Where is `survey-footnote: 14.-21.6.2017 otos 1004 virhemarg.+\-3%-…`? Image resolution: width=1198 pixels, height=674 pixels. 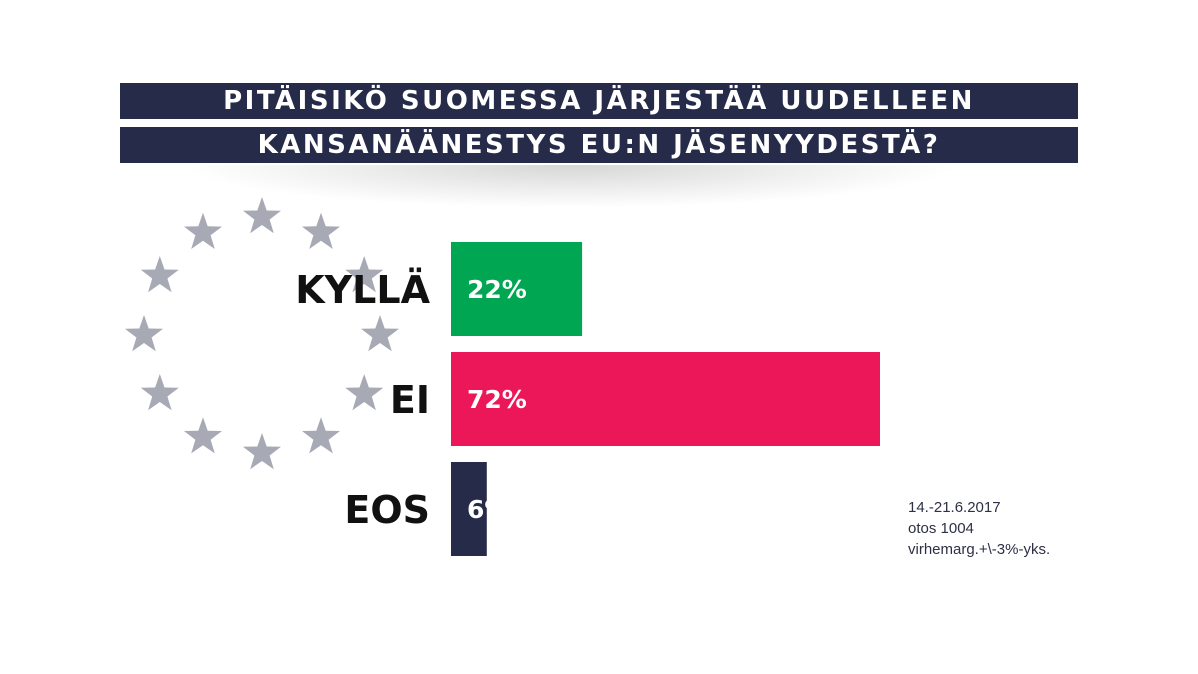
survey-footnote: 14.-21.6.2017 otos 1004 virhemarg.+\-3%-… is located at coordinates (979, 528).